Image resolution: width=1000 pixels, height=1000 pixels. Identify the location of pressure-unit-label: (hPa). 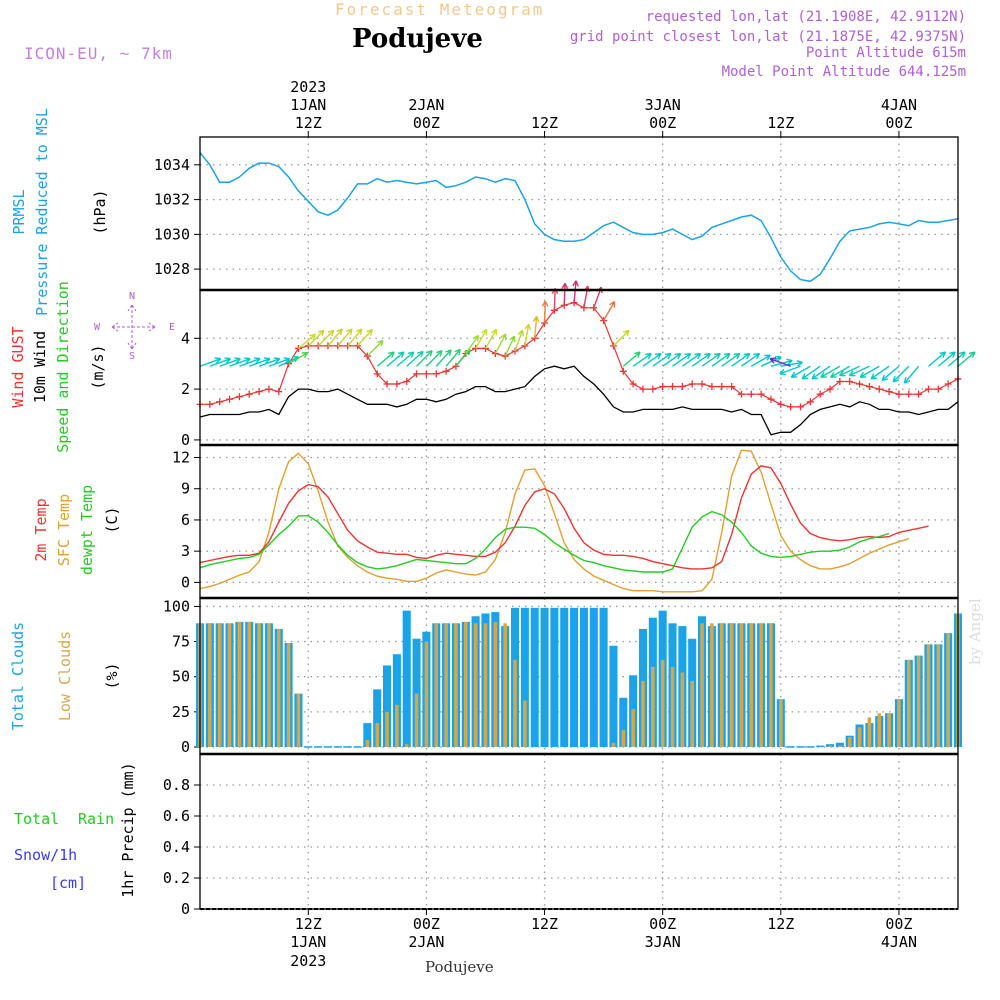
(100, 211).